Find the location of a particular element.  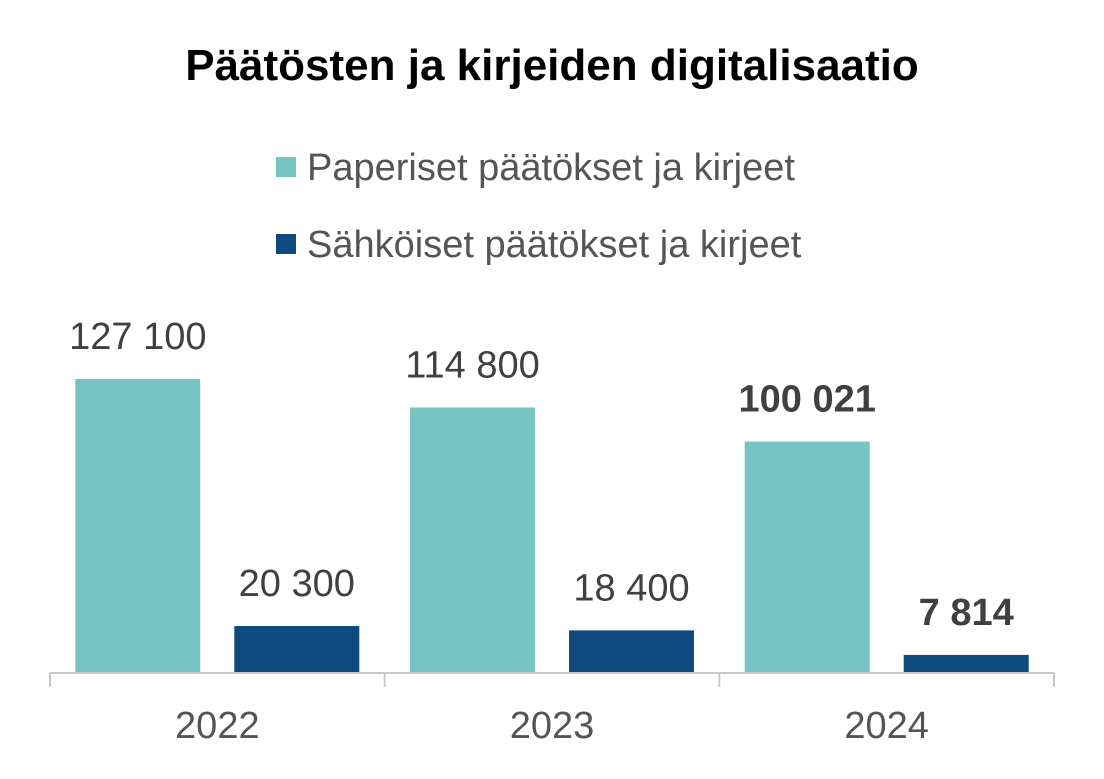

bar-electronic-2024 is located at coordinates (966, 663).